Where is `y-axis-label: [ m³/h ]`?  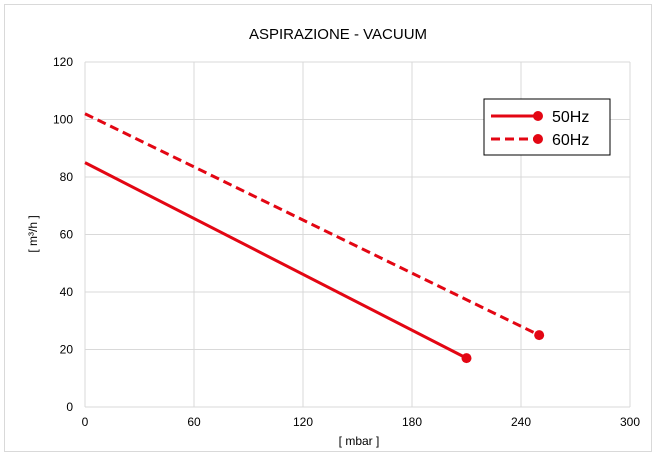
y-axis-label: [ m³/h ] is located at coordinates (33, 233).